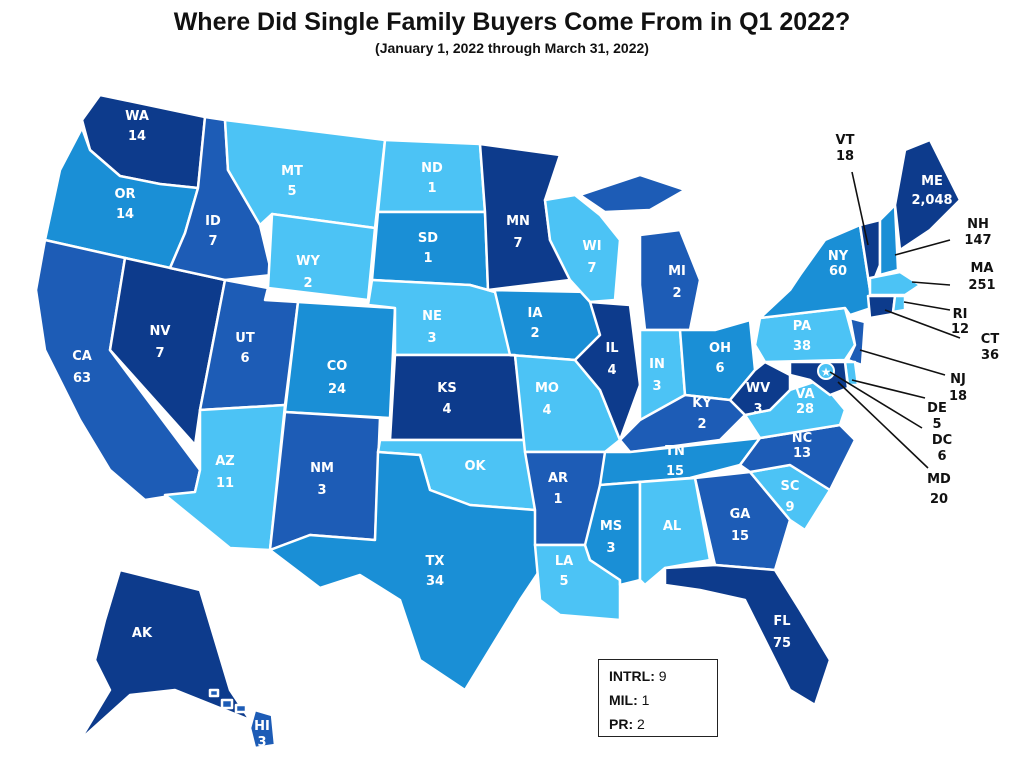 This screenshot has width=1024, height=766. I want to click on label-nv-abbr: NV, so click(160, 331).